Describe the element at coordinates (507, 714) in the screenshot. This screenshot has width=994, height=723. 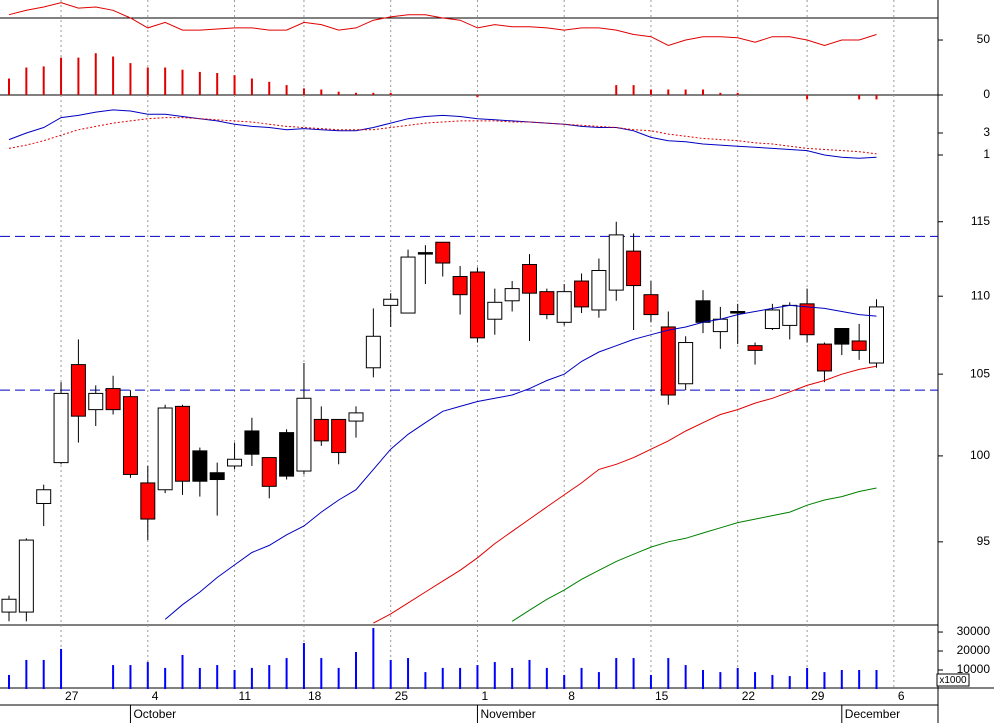
I see `month-label: November` at that location.